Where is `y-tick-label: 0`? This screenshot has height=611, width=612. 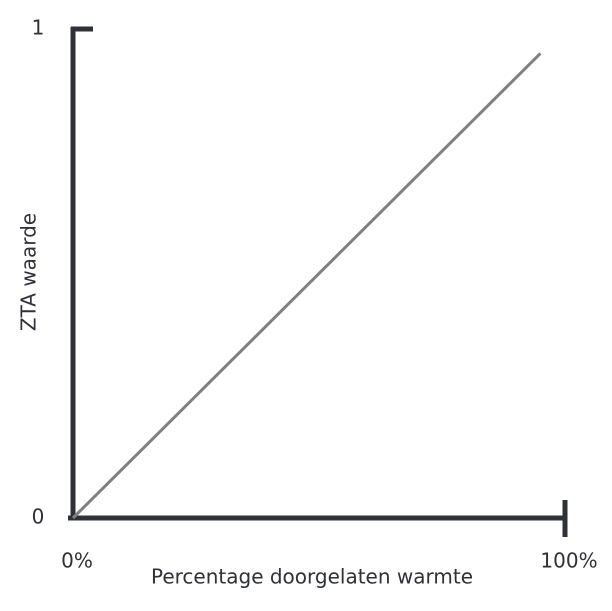 y-tick-label: 0 is located at coordinates (38, 517).